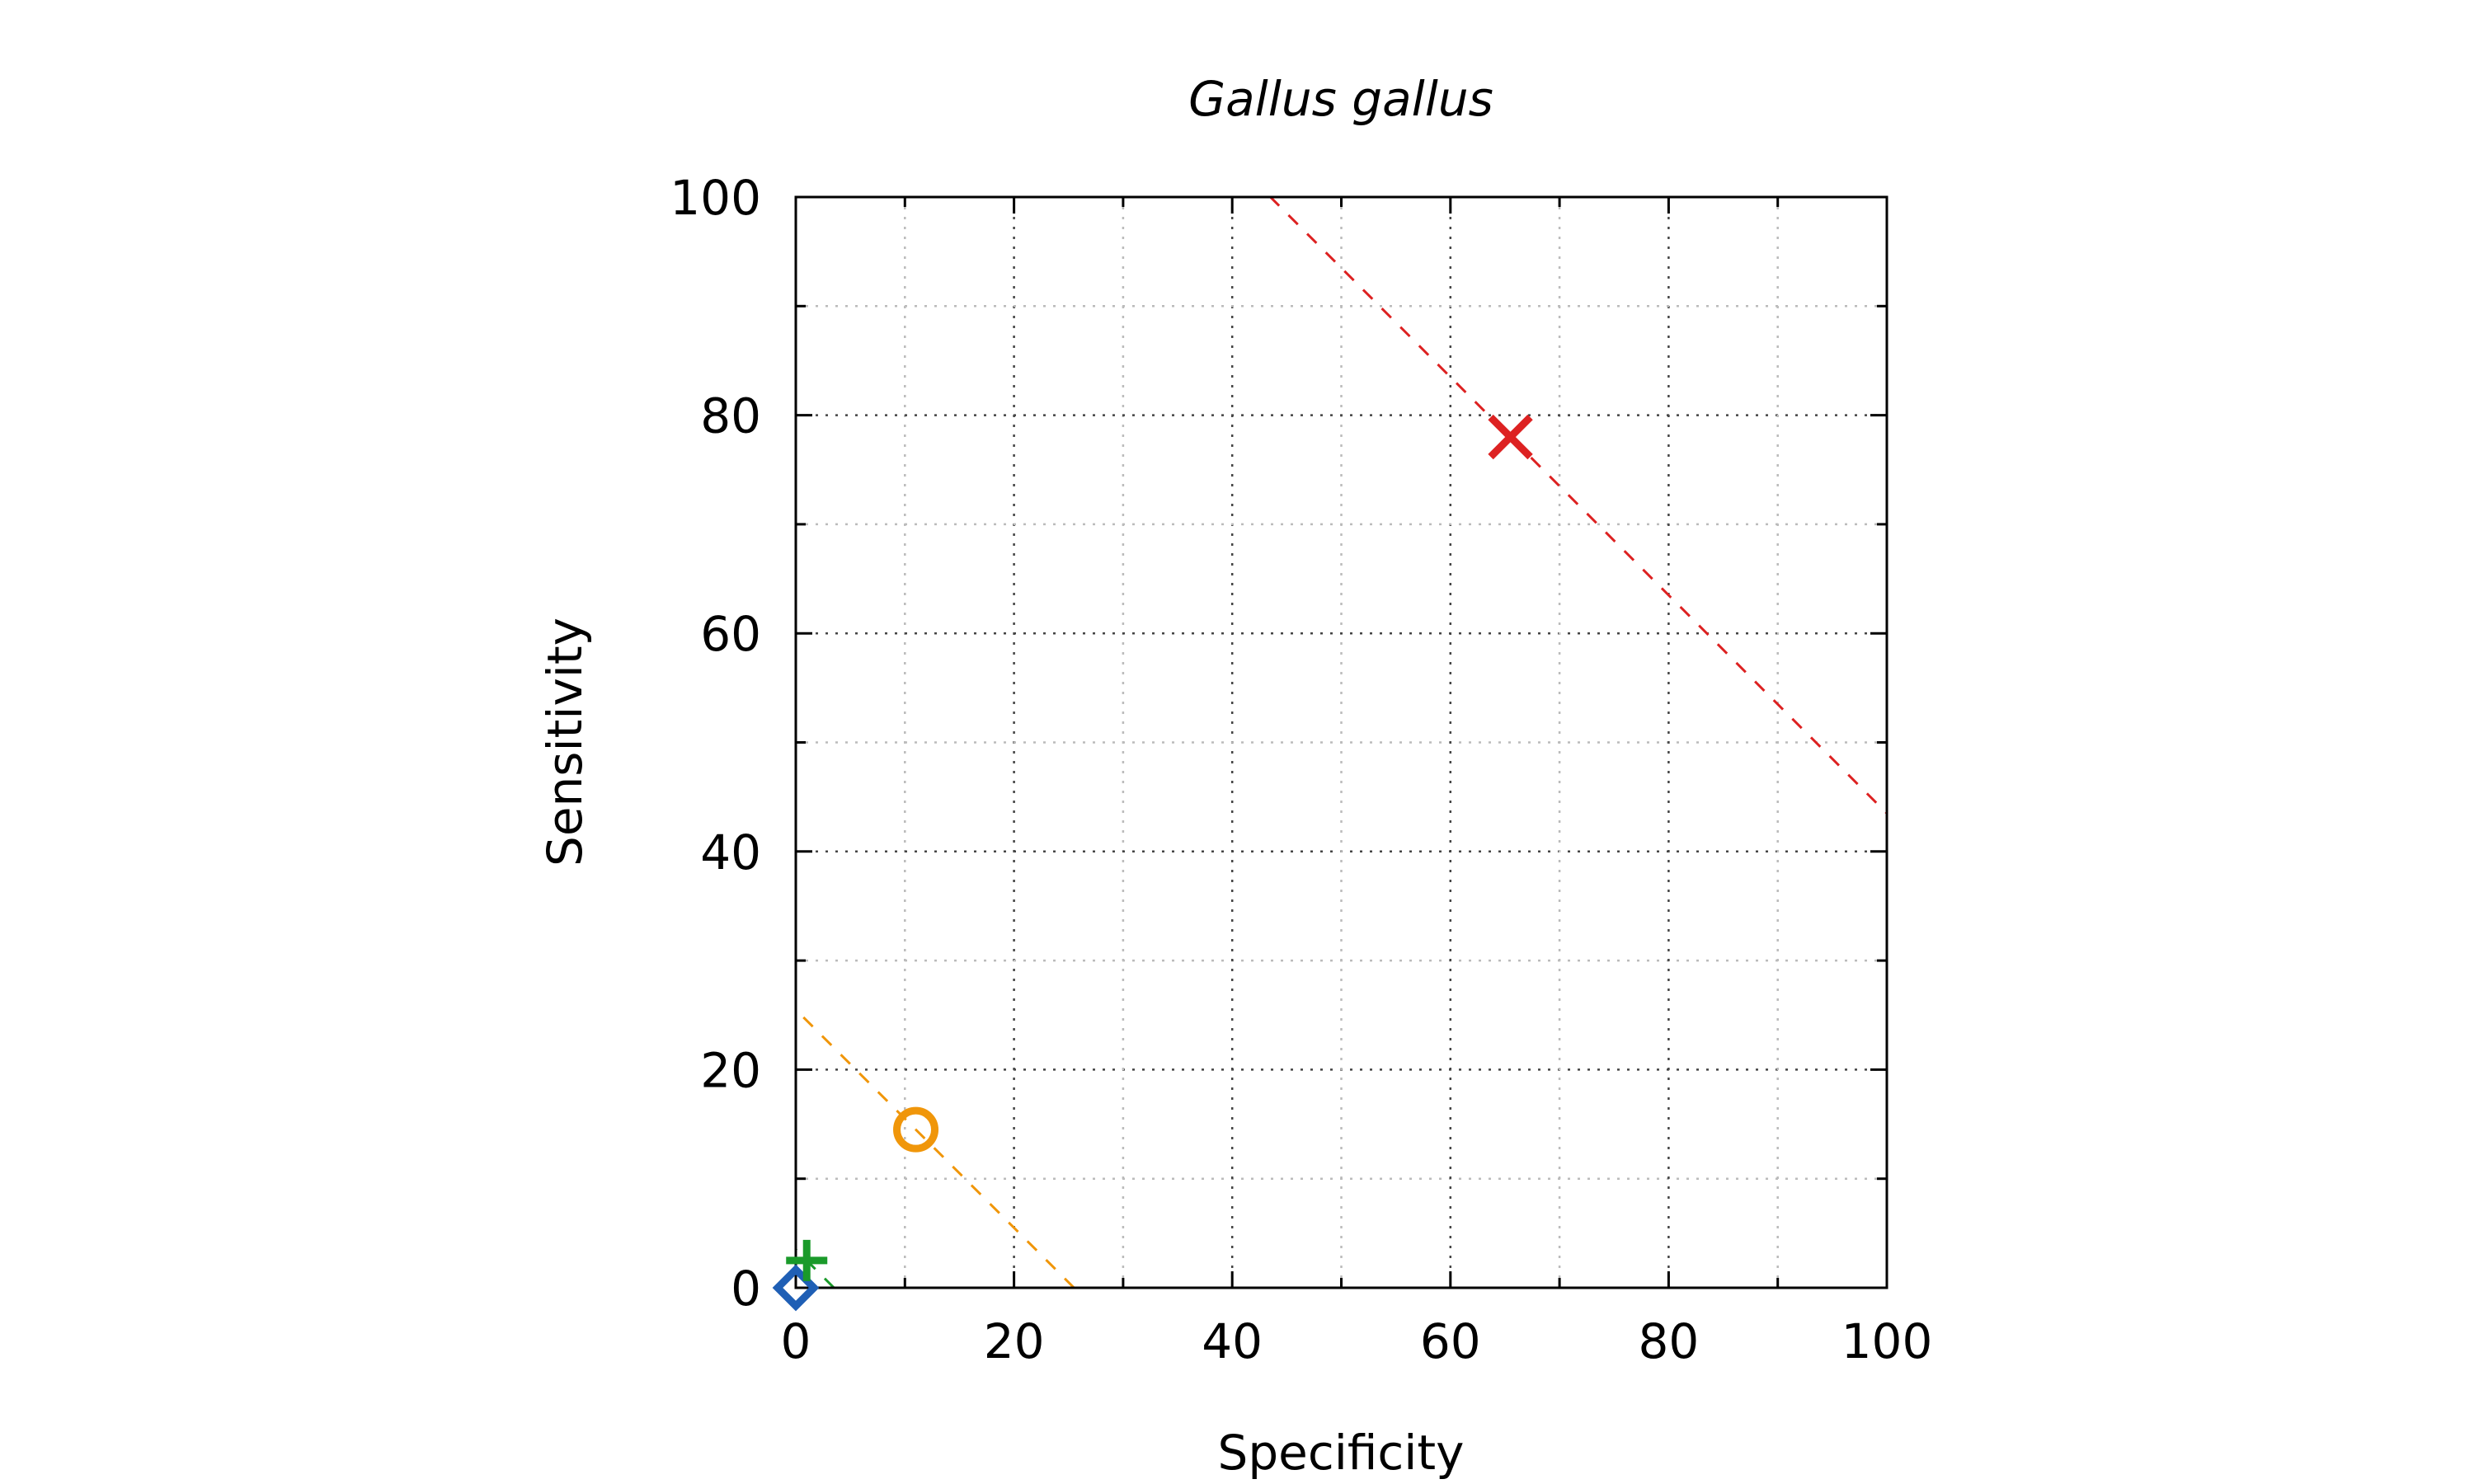  What do you see at coordinates (730, 852) in the screenshot?
I see `y-tick-label: 40` at bounding box center [730, 852].